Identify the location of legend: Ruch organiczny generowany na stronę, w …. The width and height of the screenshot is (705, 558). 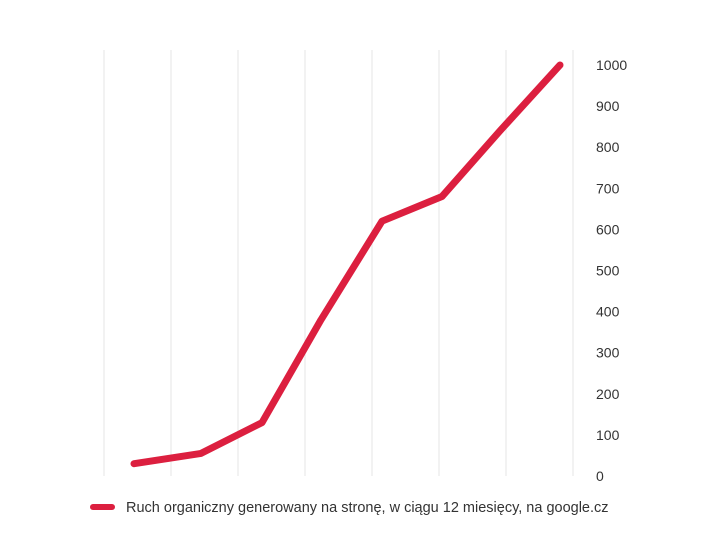
(349, 508).